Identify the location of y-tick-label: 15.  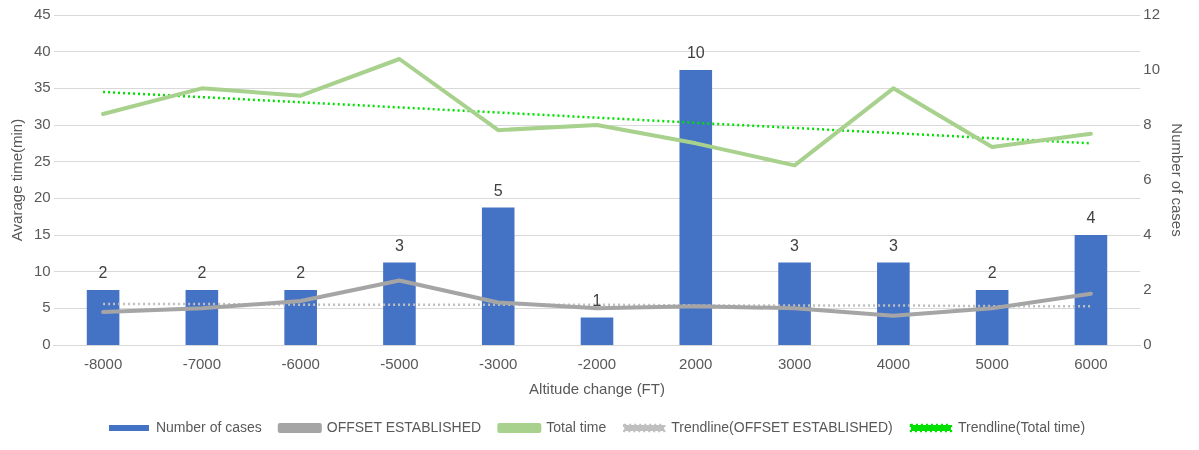
(42, 234).